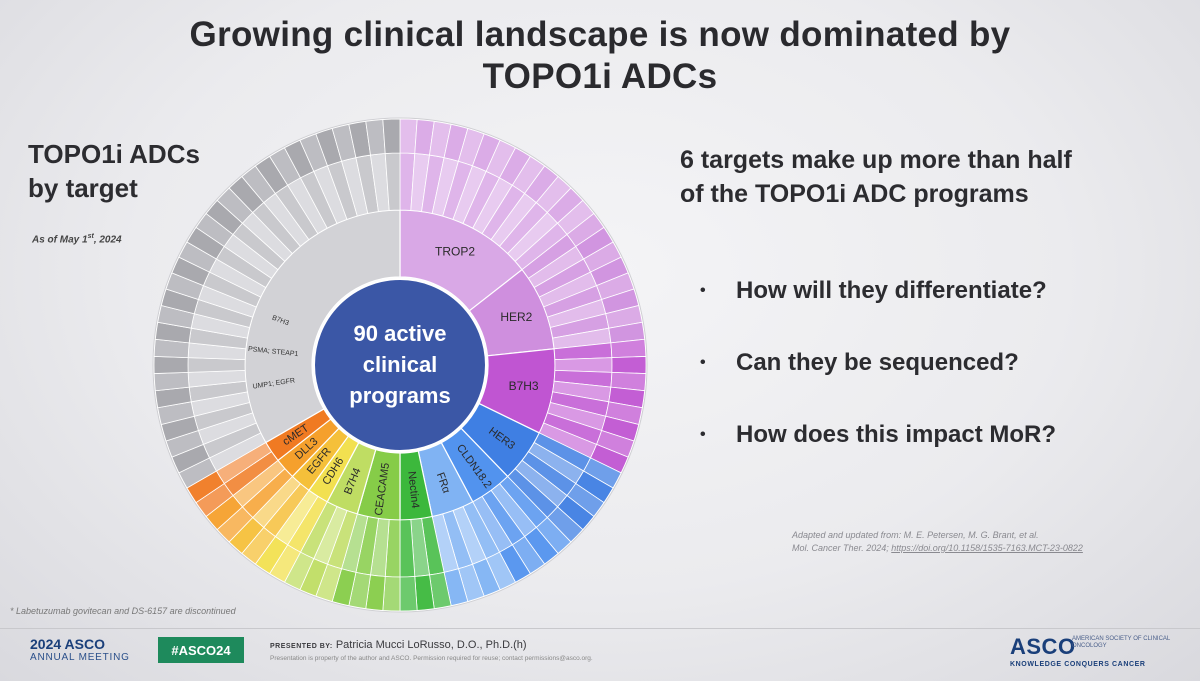  Describe the element at coordinates (516, 317) in the screenshot. I see `target-label: HER2` at that location.